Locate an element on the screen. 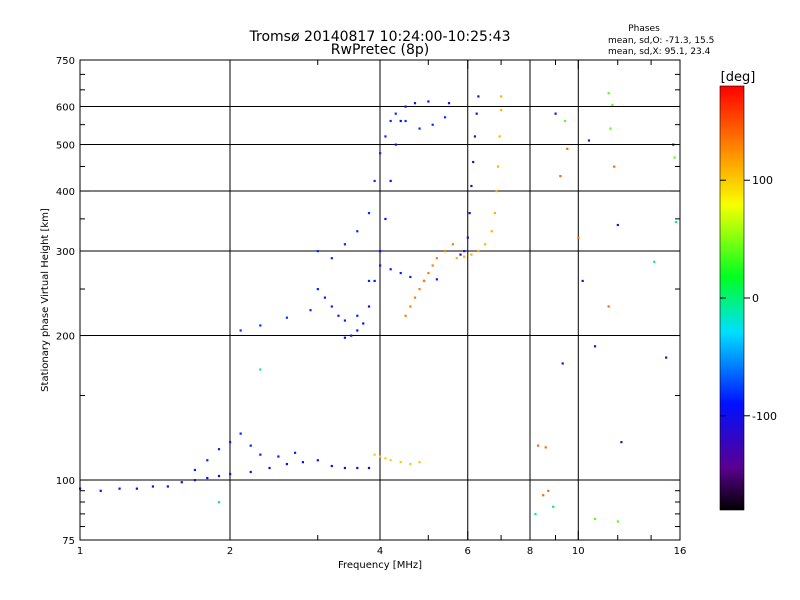  chart-title-line1: Tromsø 20140817 10:24:00-10:25:43 is located at coordinates (380, 37).